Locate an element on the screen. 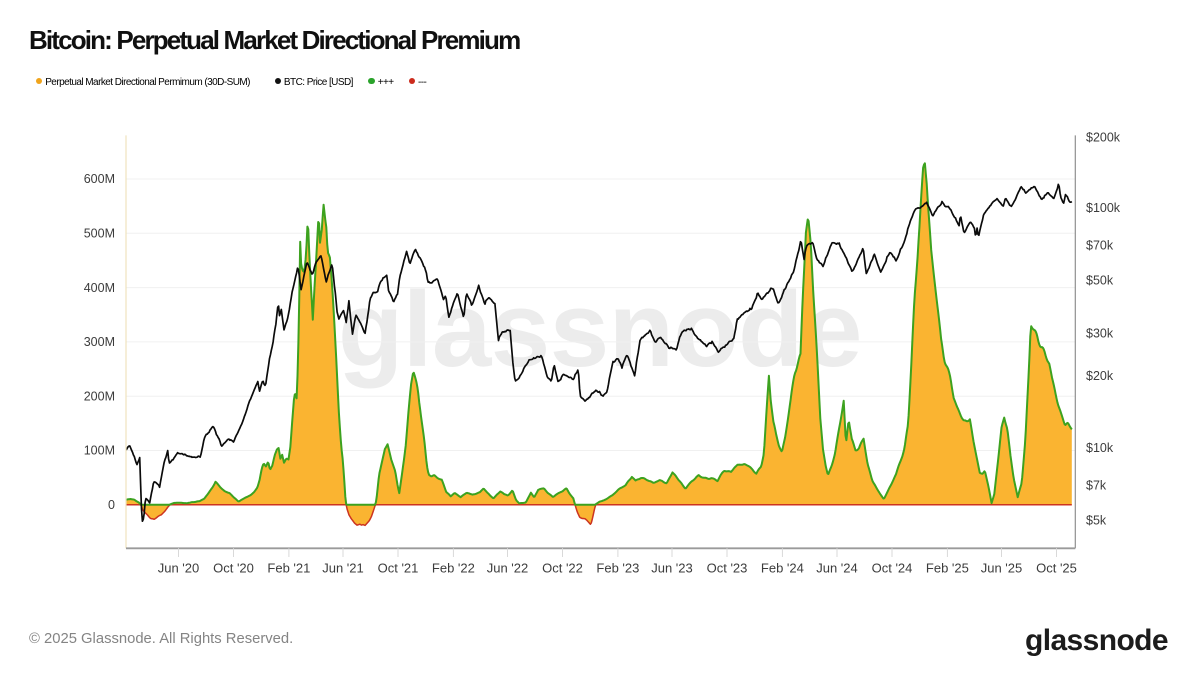  svg-text: Jun '20 is located at coordinates (179, 568).